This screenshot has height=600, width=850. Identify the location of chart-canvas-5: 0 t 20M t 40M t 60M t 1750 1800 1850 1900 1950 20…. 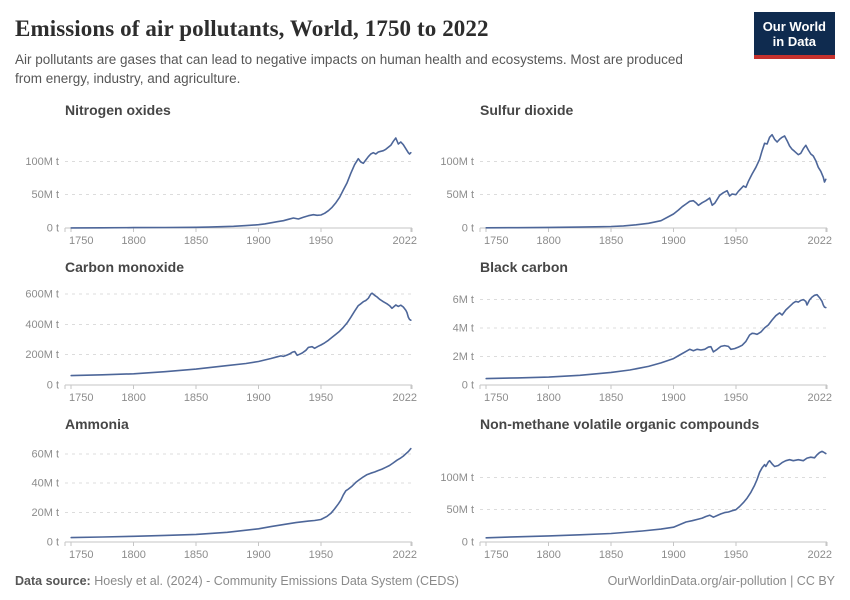
(224, 504).